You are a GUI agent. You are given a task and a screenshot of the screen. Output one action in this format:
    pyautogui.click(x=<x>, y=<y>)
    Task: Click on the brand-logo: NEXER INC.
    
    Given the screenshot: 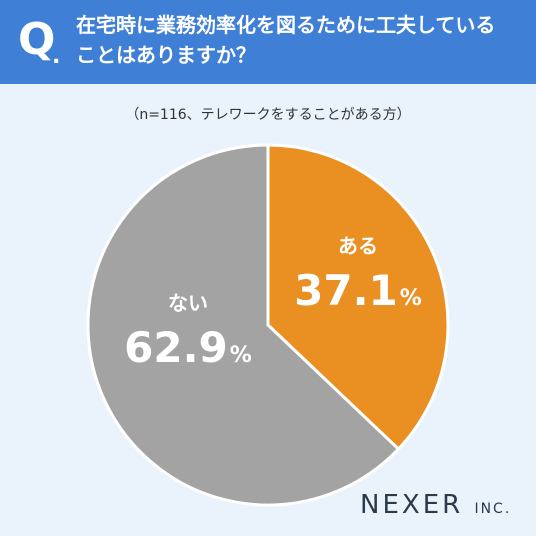 What is the action you would take?
    pyautogui.click(x=435, y=505)
    